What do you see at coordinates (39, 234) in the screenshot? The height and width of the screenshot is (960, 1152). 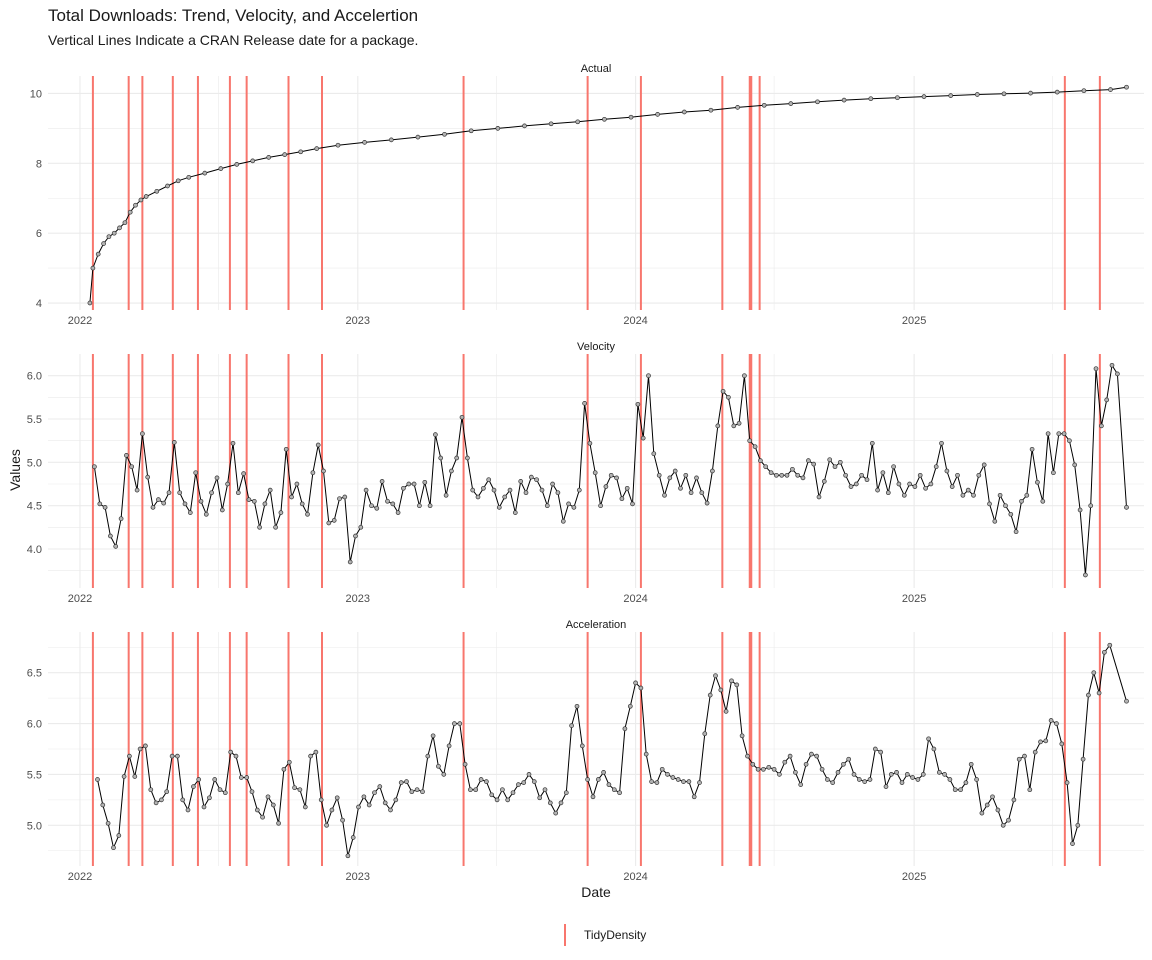 I see `y-tick-label: 6` at bounding box center [39, 234].